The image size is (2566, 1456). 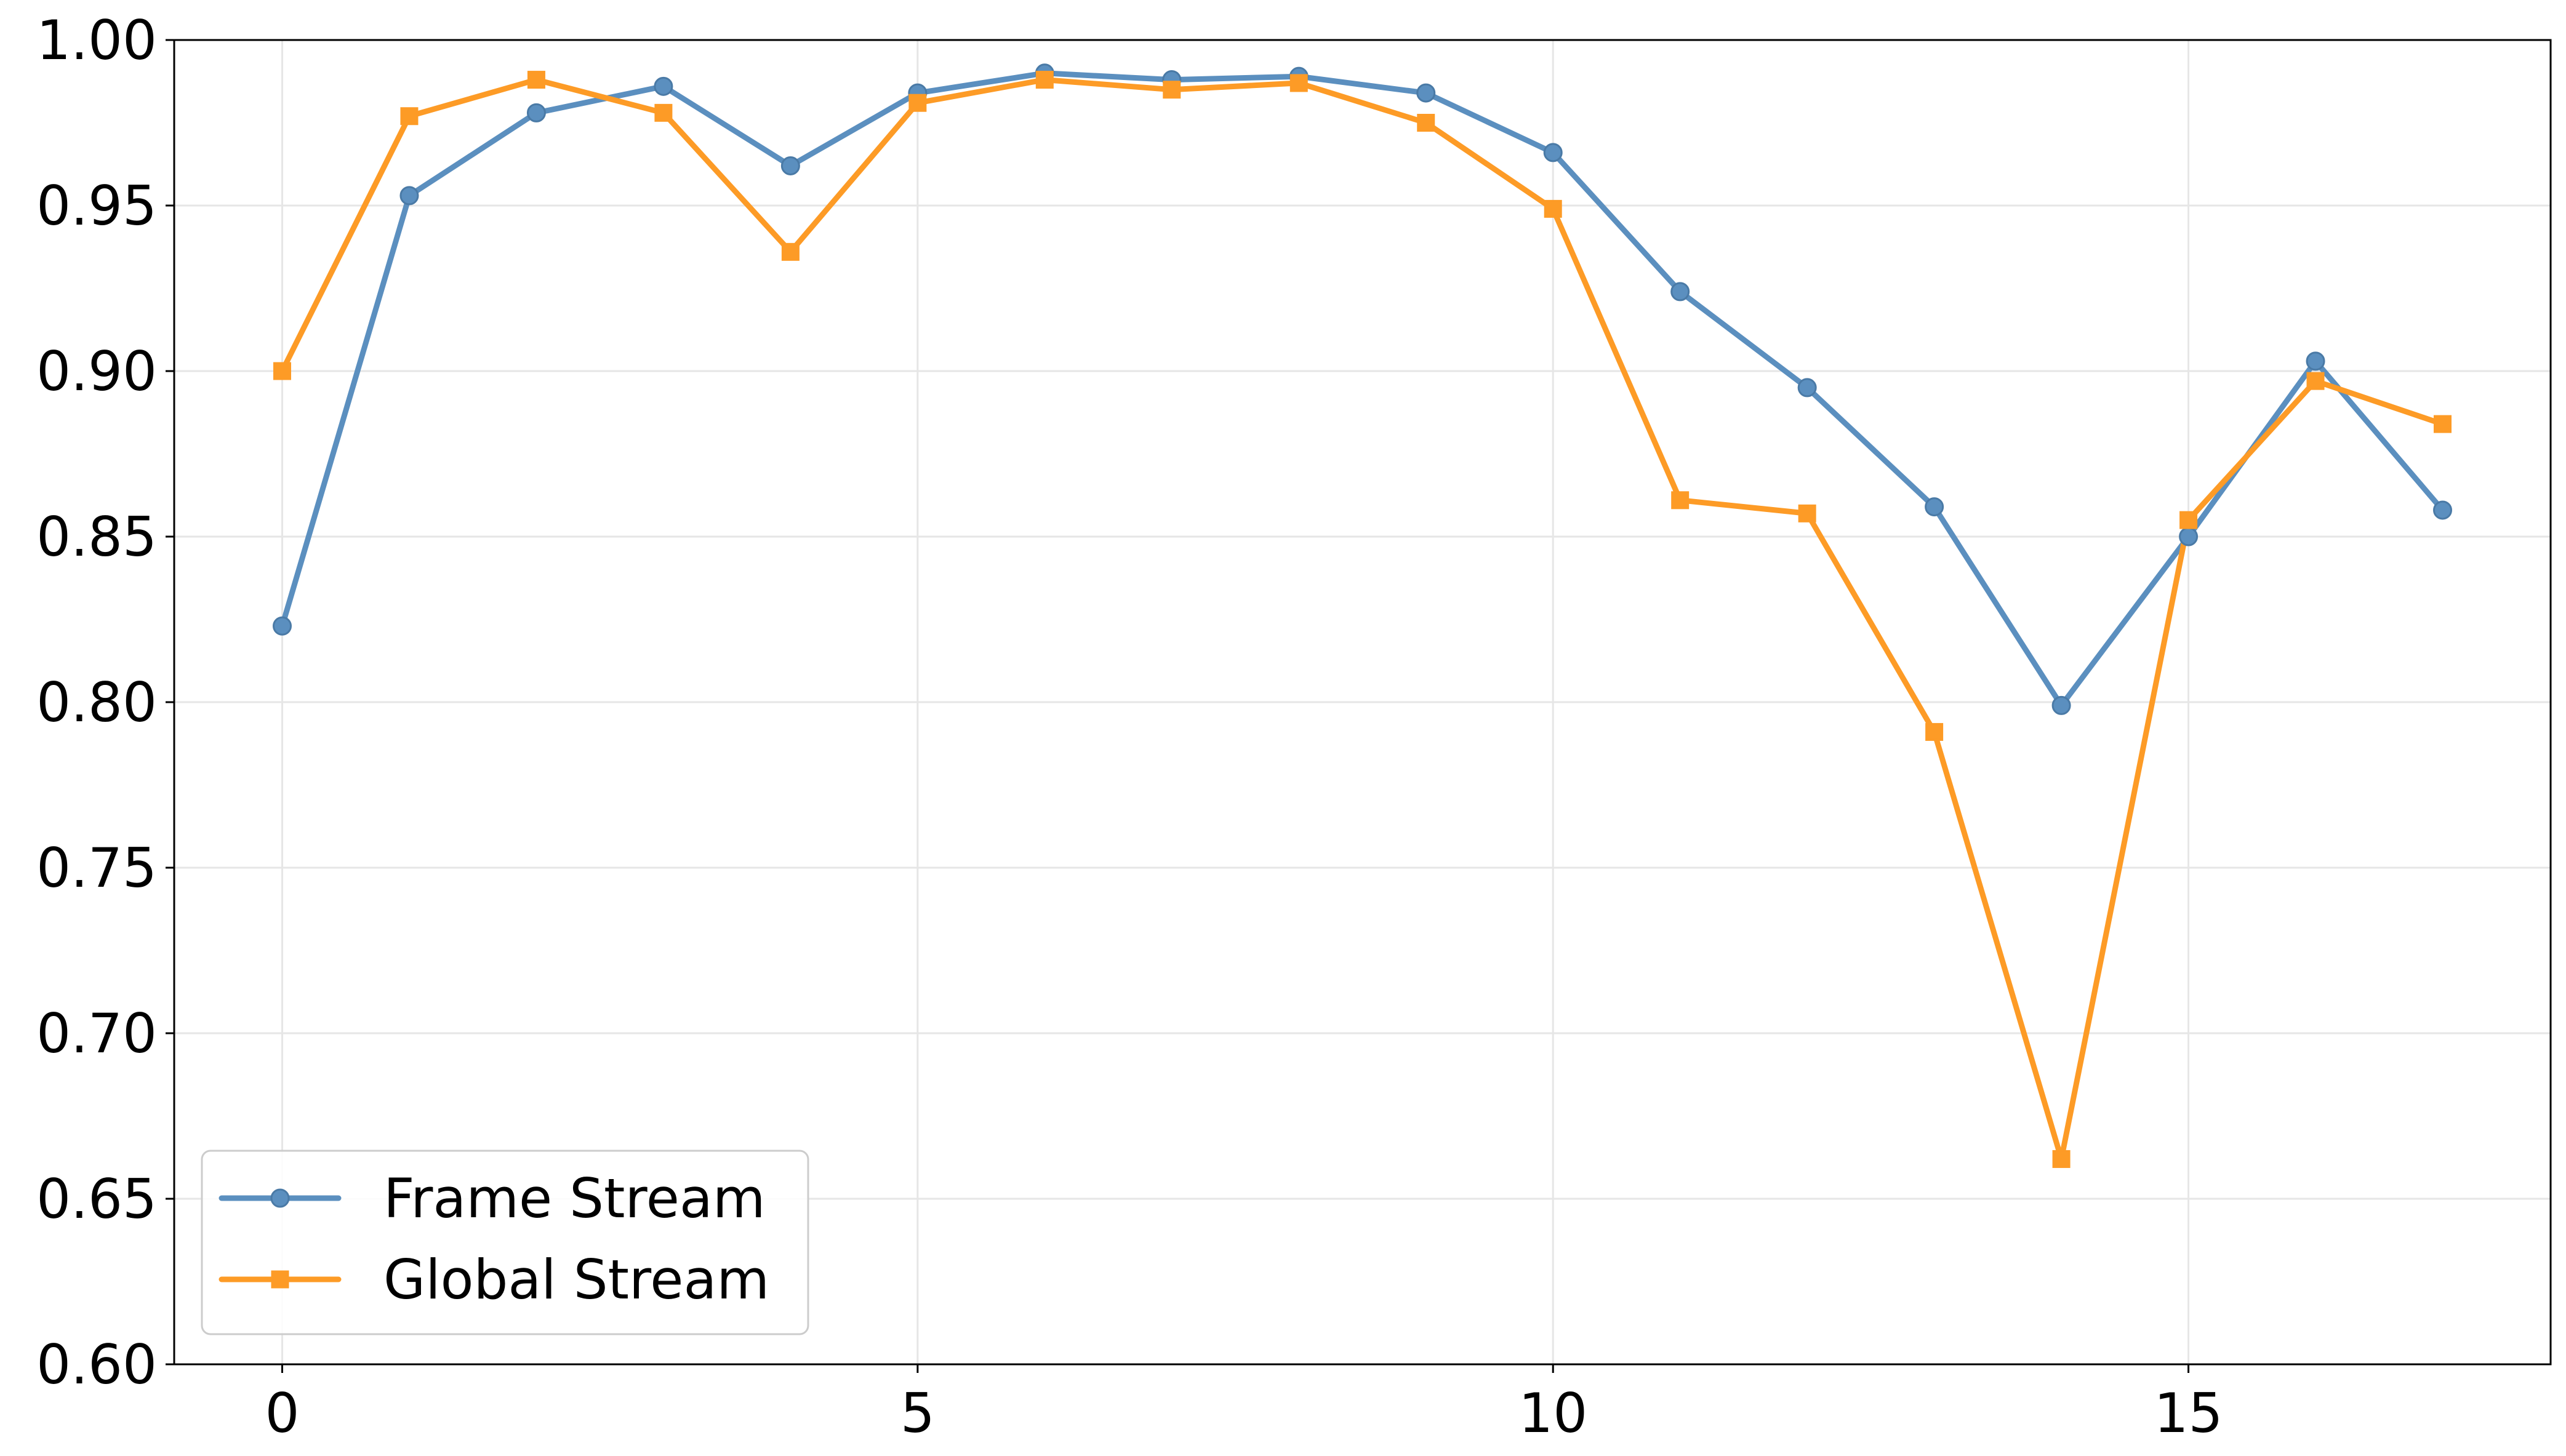 What do you see at coordinates (282, 1413) in the screenshot?
I see `x-tick-label: 0` at bounding box center [282, 1413].